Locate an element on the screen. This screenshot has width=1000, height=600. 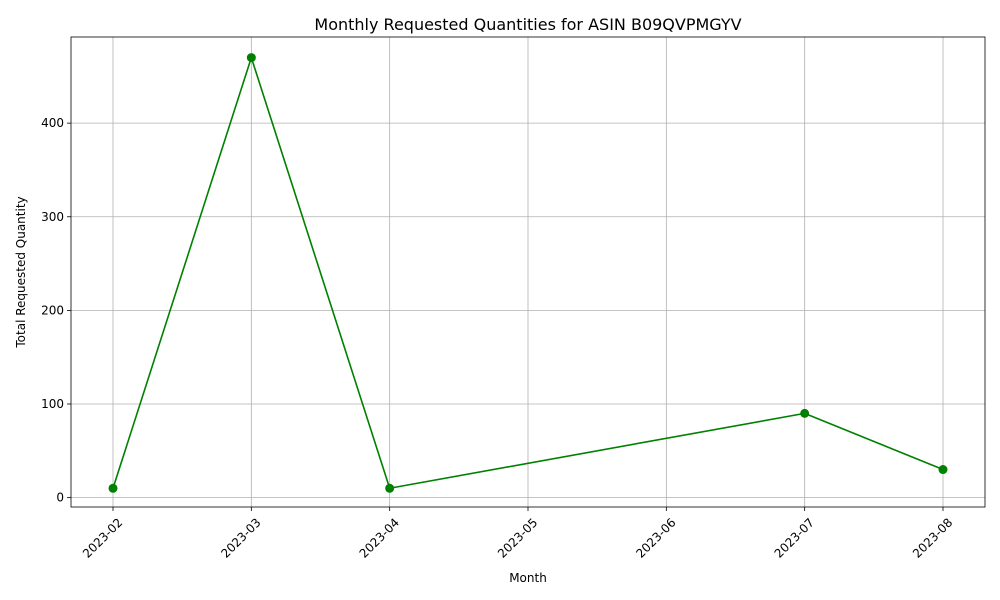
x-tick-label: 2023-05 is located at coordinates (517, 537).